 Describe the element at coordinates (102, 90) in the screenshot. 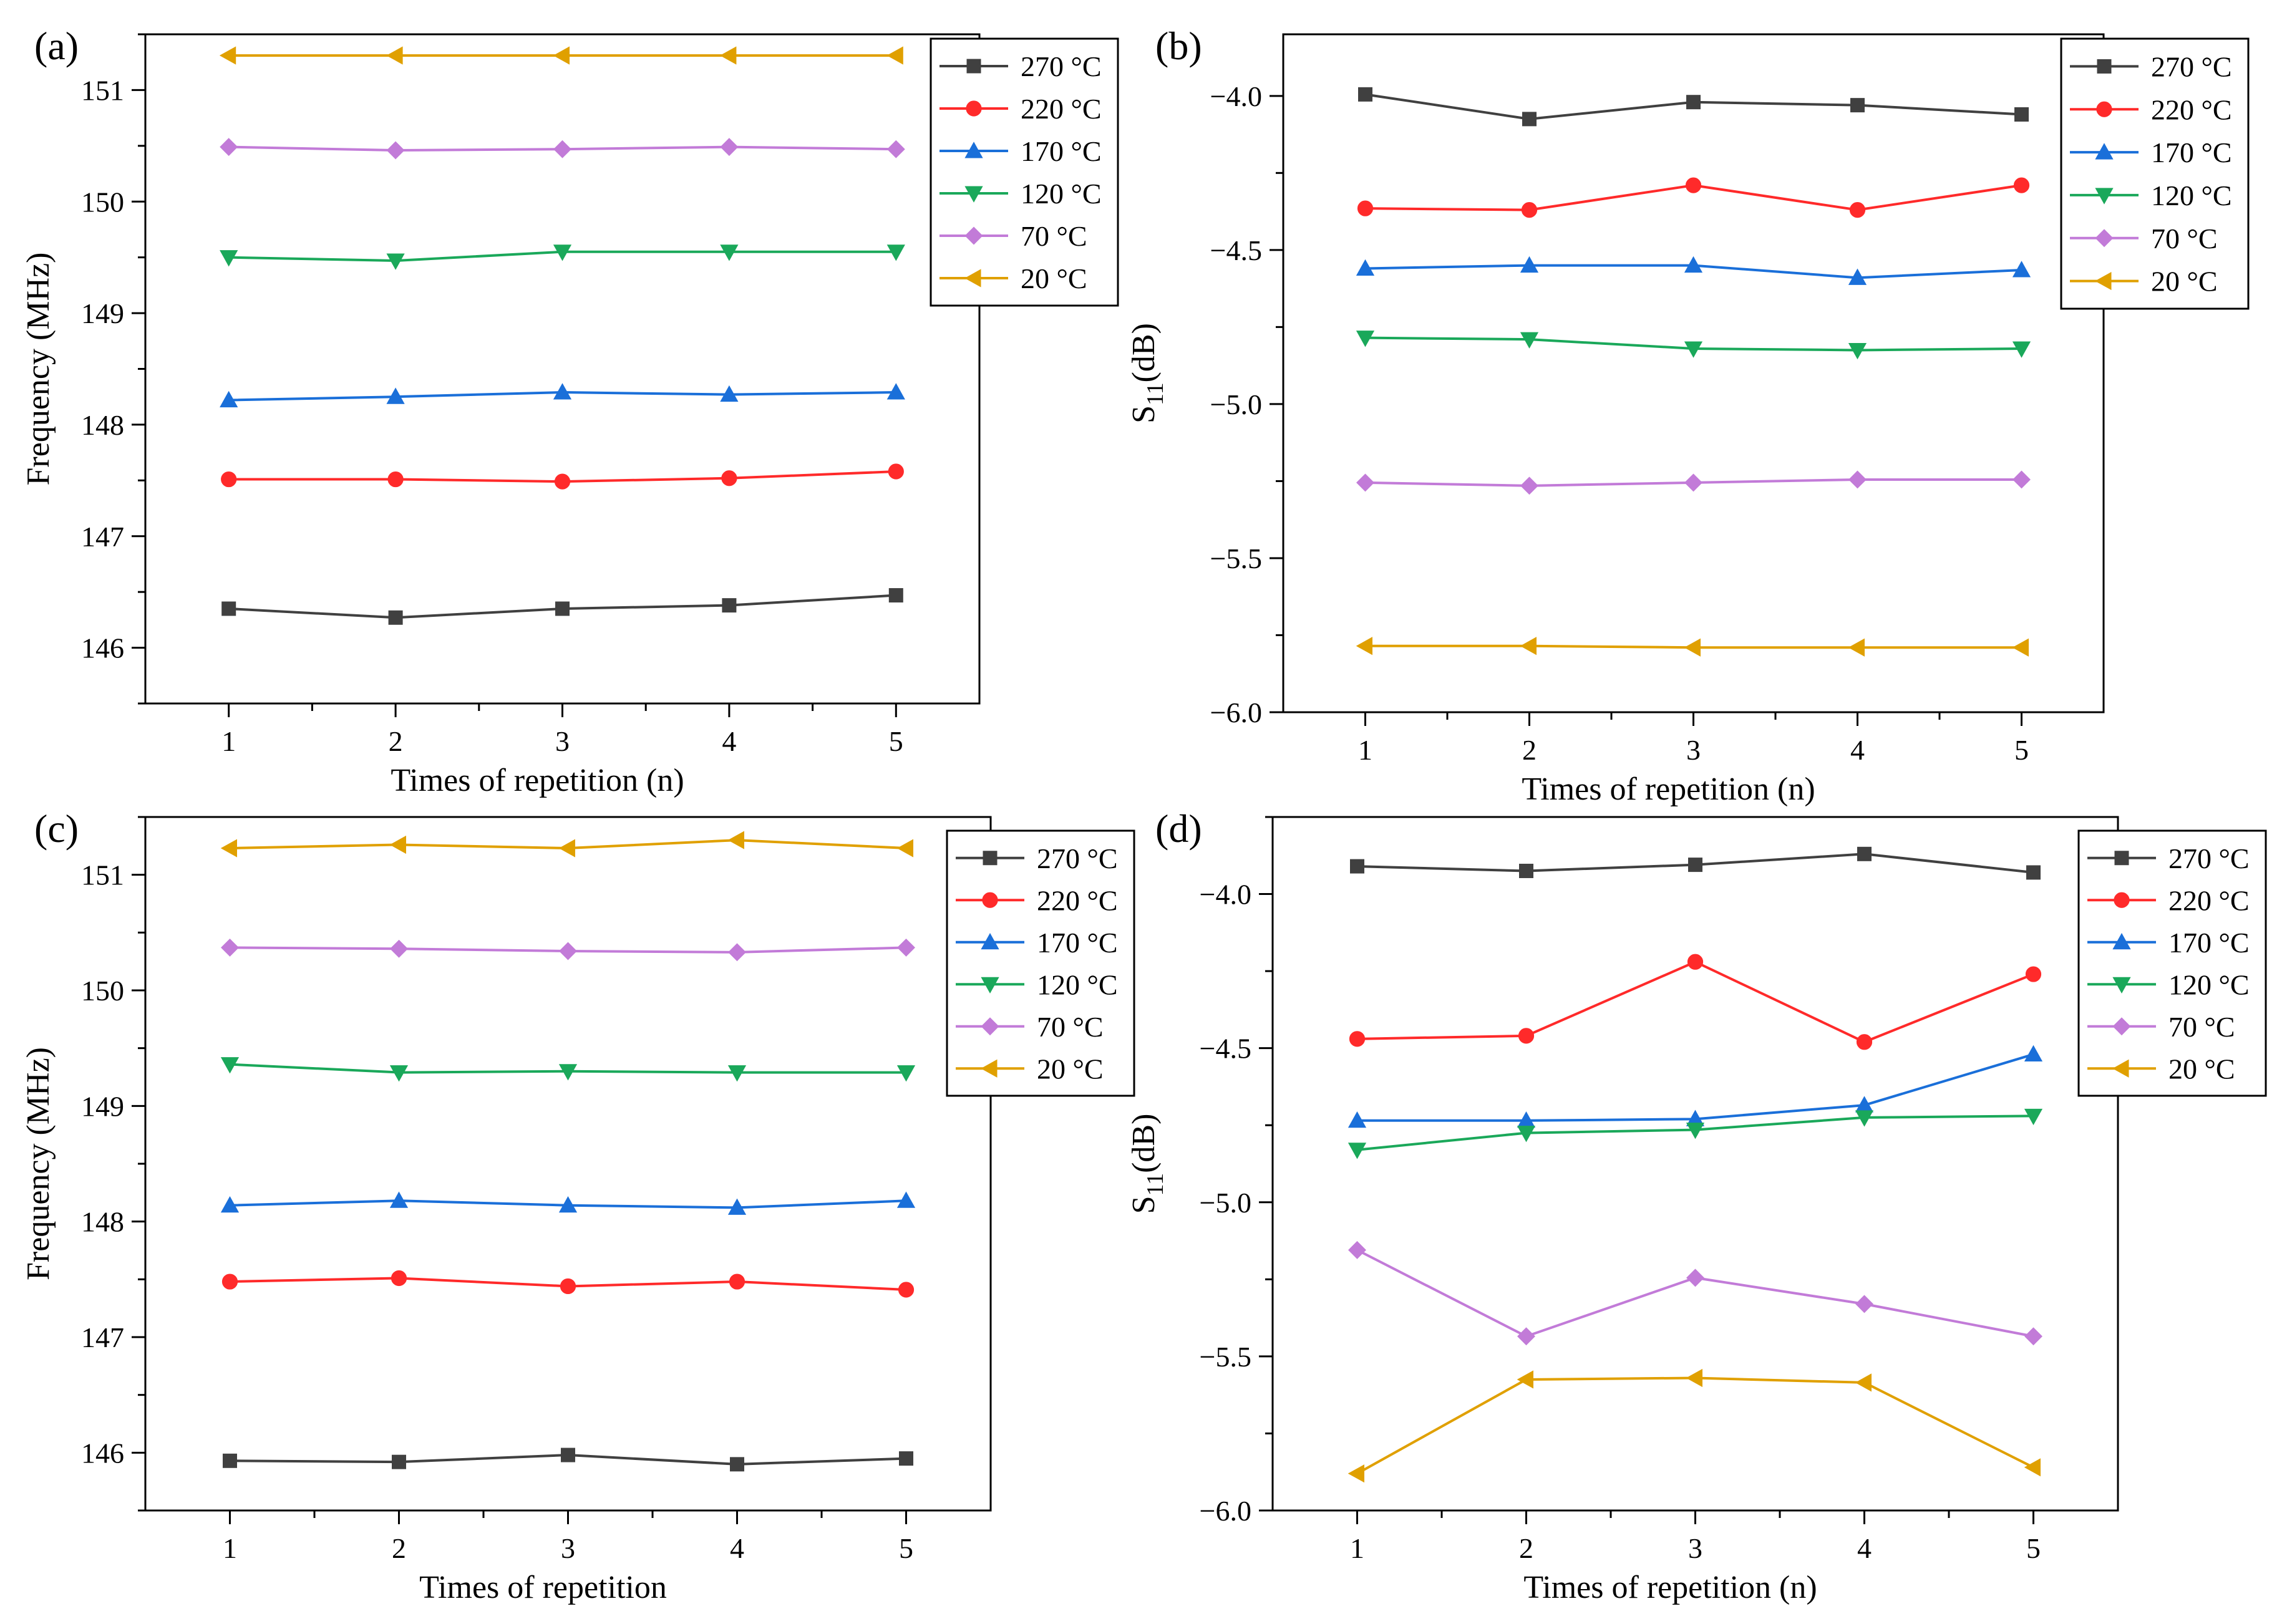

I see `y-tick-label: 151` at that location.